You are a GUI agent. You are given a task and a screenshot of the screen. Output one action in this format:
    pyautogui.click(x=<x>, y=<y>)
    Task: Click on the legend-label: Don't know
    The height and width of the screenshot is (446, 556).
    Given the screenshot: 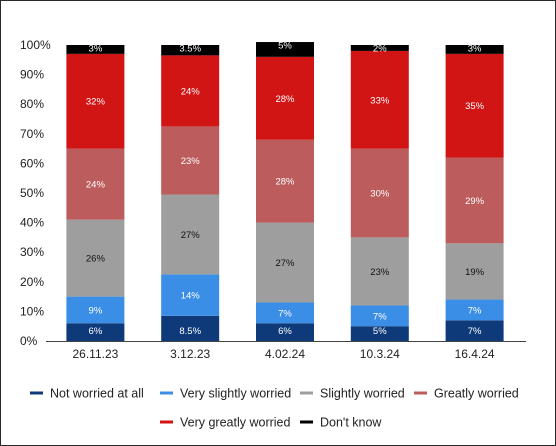 What is the action you would take?
    pyautogui.click(x=351, y=423)
    